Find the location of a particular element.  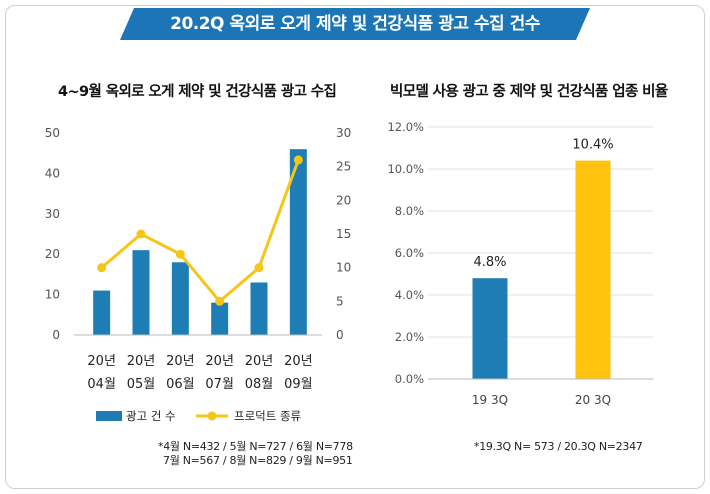

y-axis-tick-label: 0.0% is located at coordinates (409, 379).